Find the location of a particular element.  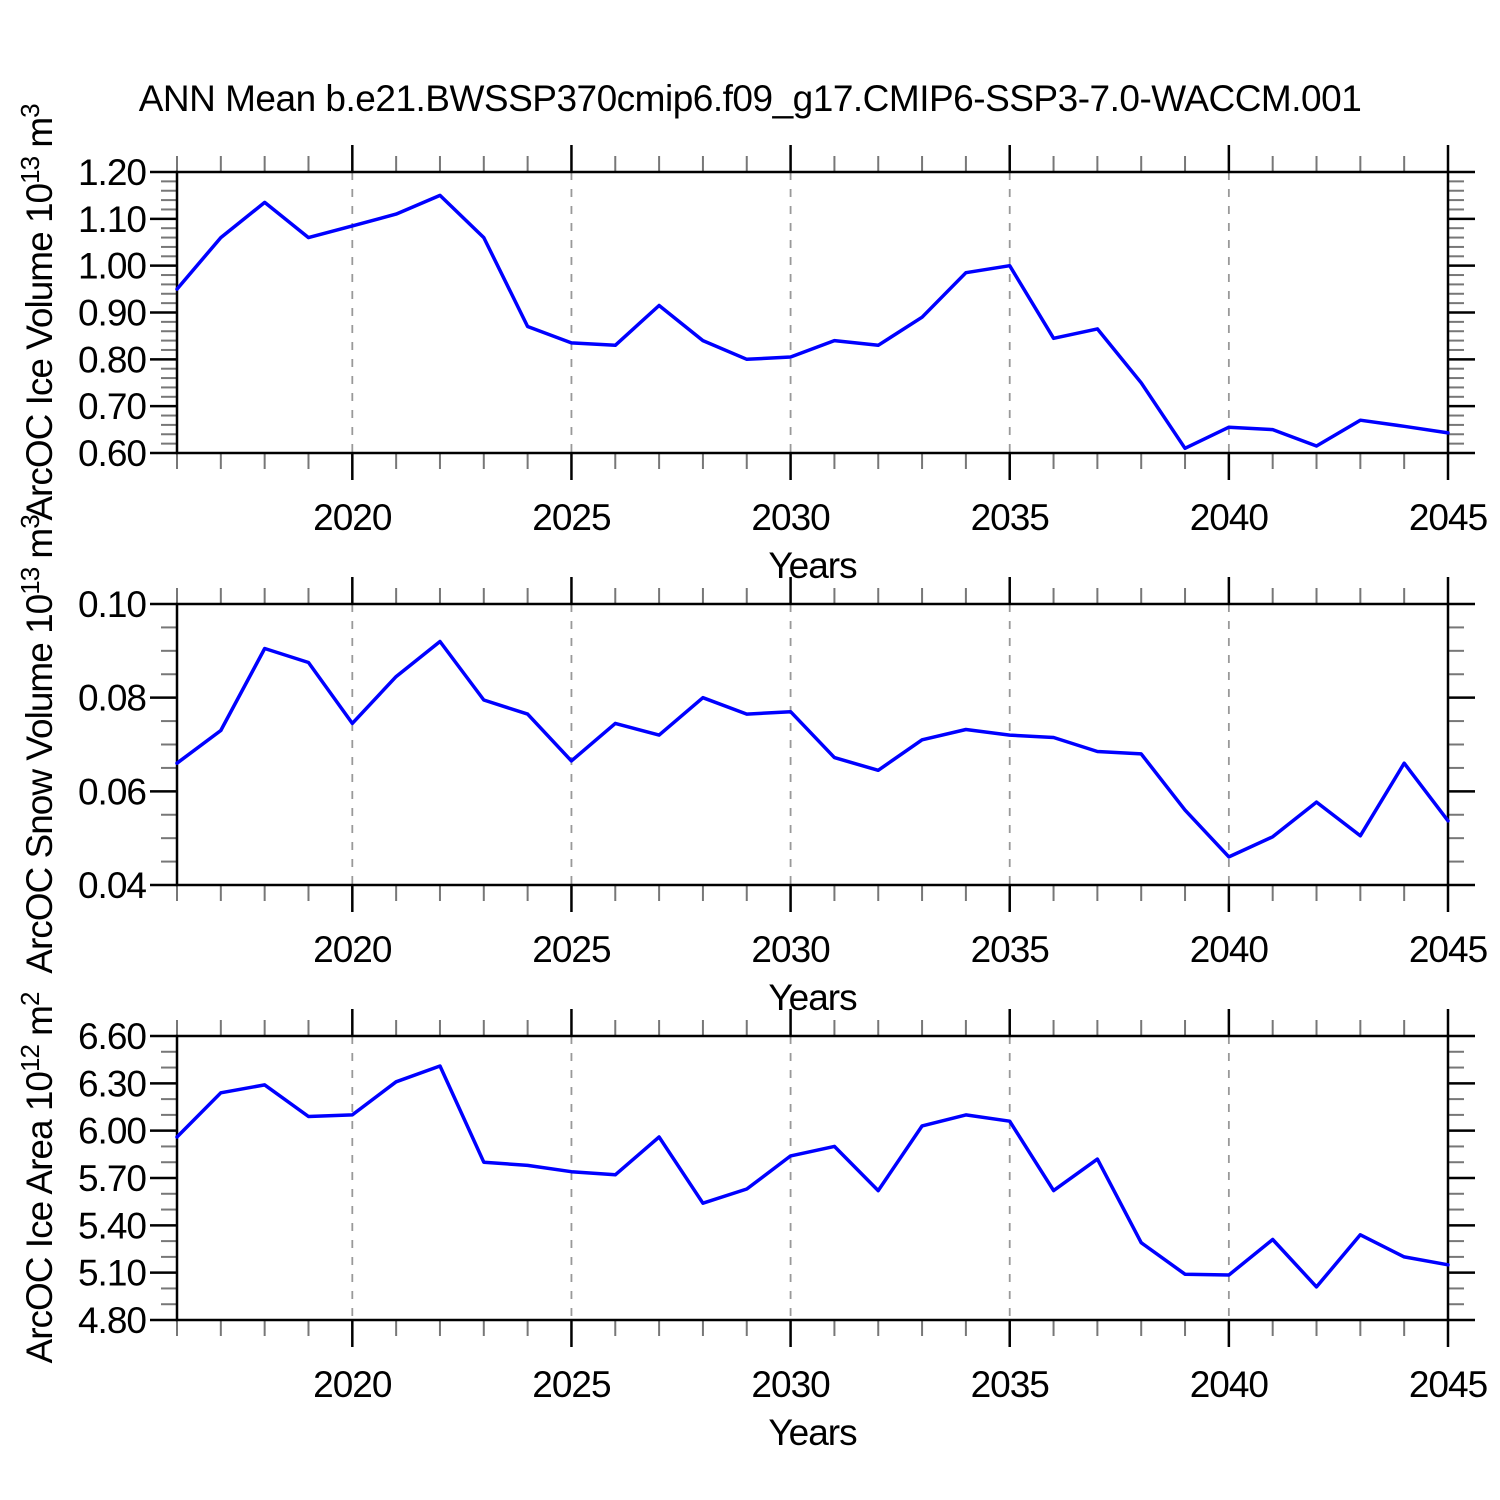

y-axis-label: ArcOC Ice Volume 1013 m3 is located at coordinates (37, 312).